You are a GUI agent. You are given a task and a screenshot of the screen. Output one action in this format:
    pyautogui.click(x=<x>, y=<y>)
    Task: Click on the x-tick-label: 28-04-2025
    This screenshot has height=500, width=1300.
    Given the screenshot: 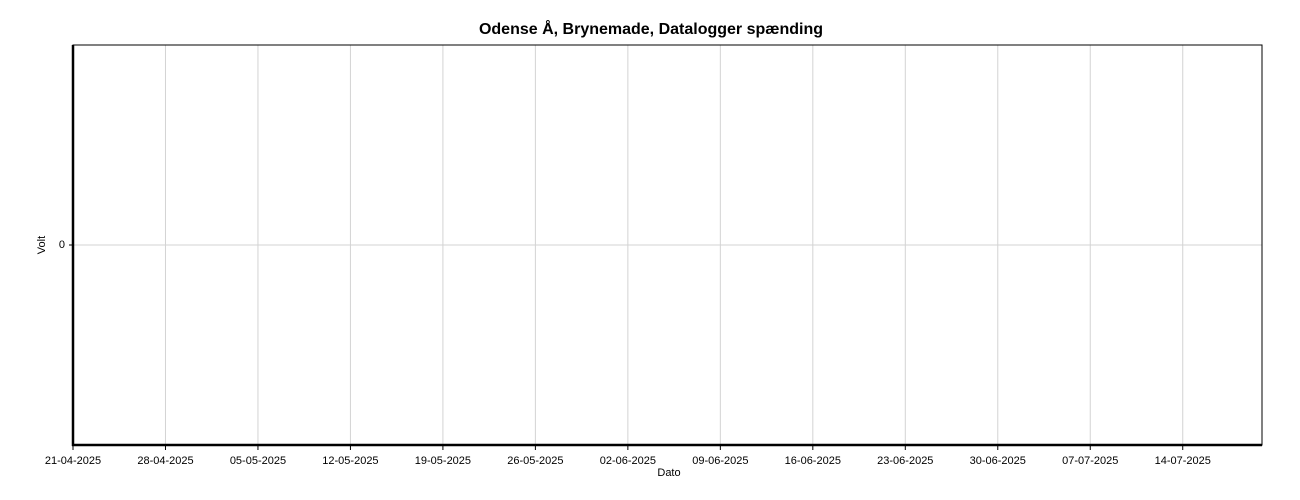 What is the action you would take?
    pyautogui.click(x=165, y=461)
    